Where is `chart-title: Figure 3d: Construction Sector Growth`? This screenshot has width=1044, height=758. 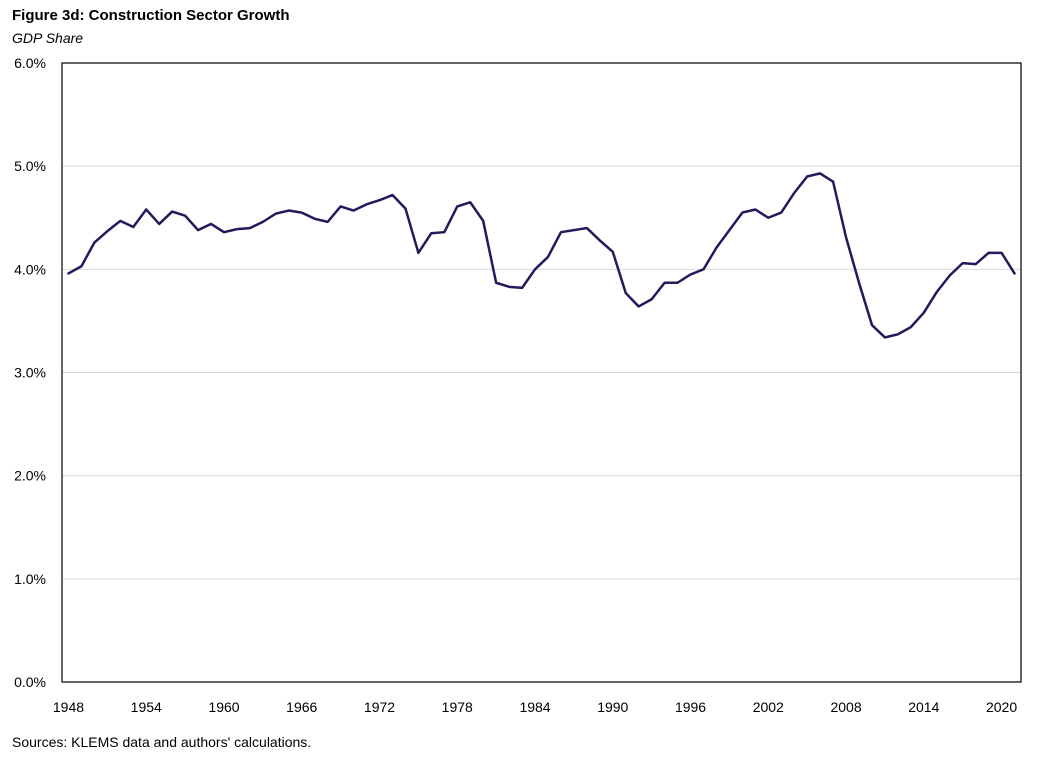 chart-title: Figure 3d: Construction Sector Growth is located at coordinates (151, 15).